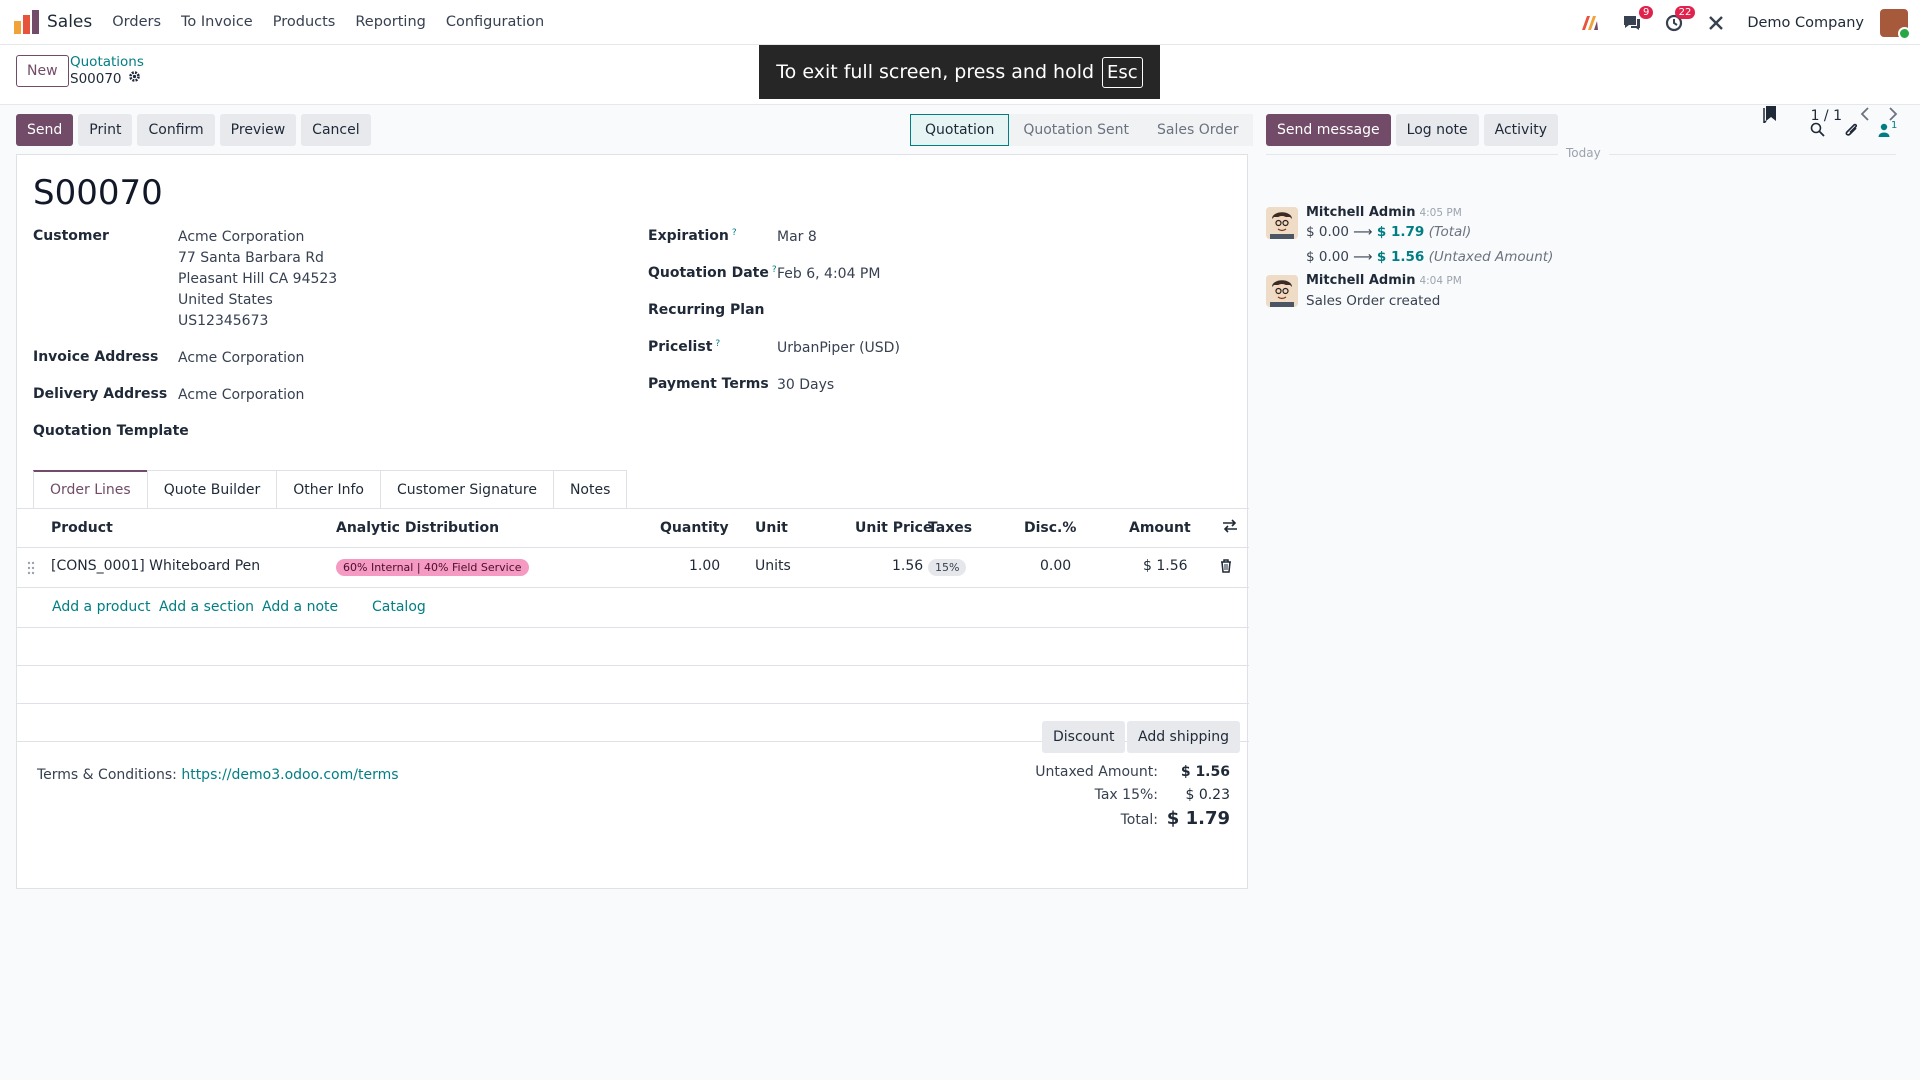  What do you see at coordinates (1198, 130) in the screenshot?
I see `status-sales-order: Sales Order` at bounding box center [1198, 130].